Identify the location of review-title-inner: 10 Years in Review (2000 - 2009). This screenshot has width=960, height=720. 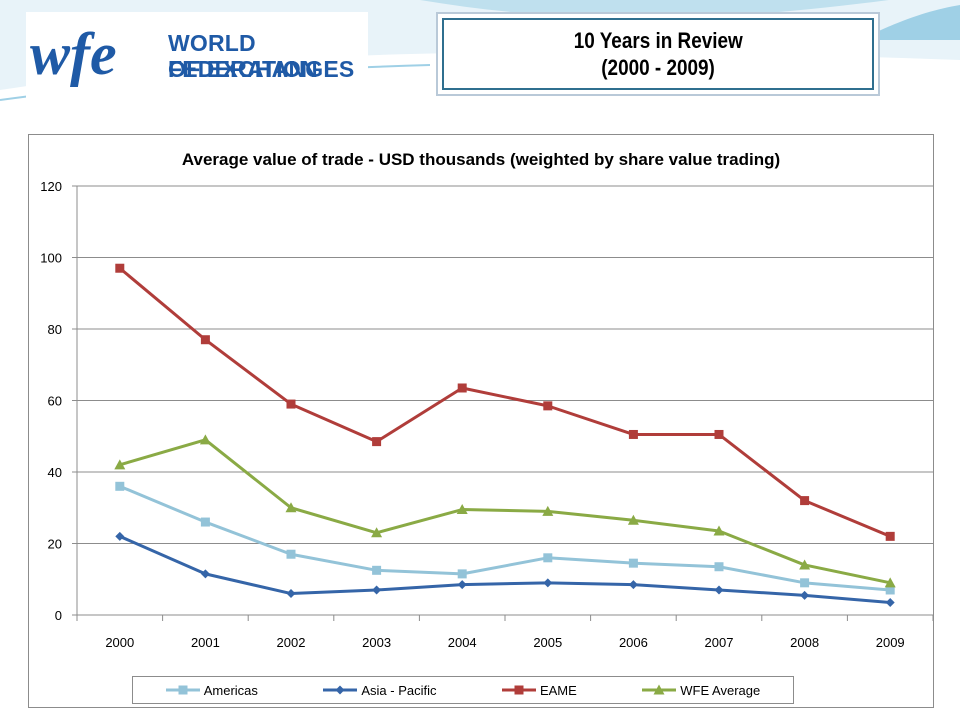
(658, 54).